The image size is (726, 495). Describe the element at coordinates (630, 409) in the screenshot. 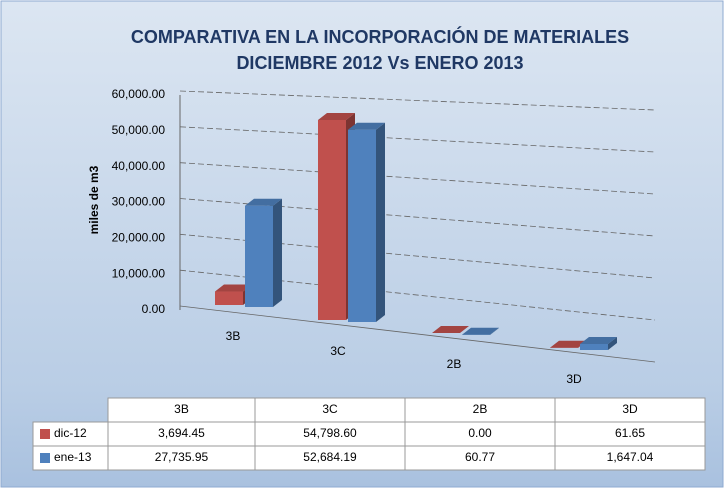

I see `table-header: 3D` at that location.